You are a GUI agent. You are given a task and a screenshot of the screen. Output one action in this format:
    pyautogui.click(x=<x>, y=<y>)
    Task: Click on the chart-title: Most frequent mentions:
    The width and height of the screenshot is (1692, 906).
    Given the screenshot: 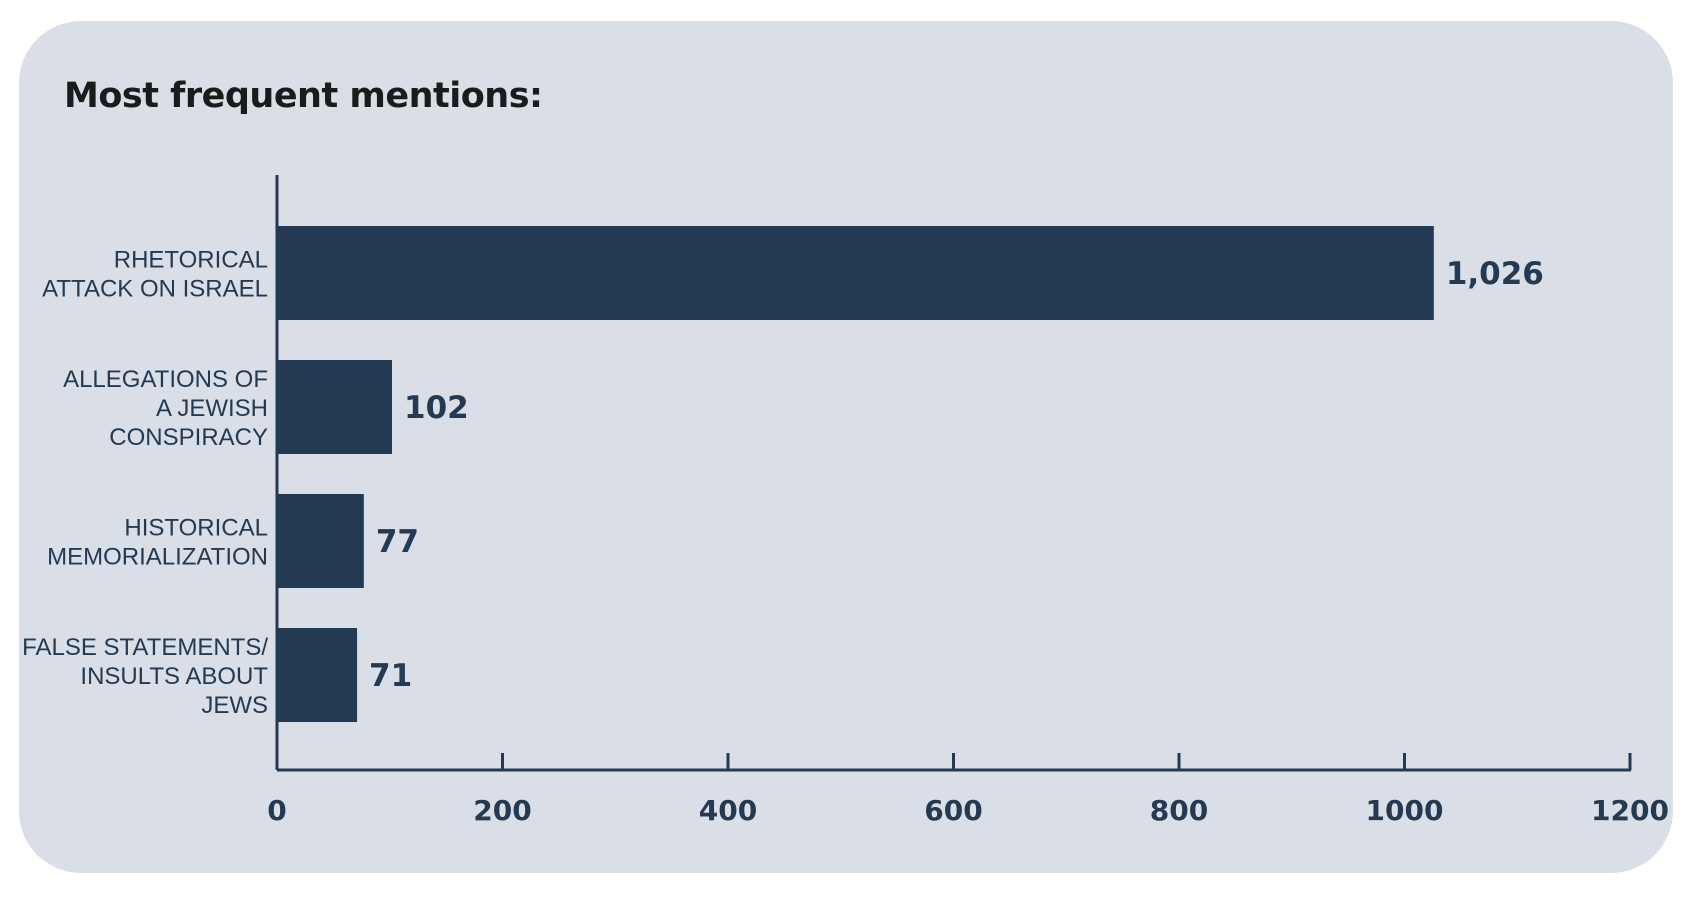 What is the action you would take?
    pyautogui.click(x=303, y=96)
    